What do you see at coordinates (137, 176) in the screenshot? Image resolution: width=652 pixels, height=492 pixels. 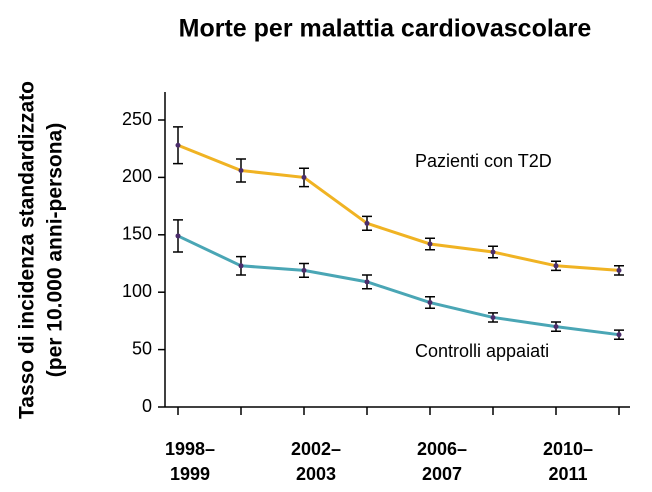 I see `y-tick-label: 200` at bounding box center [137, 176].